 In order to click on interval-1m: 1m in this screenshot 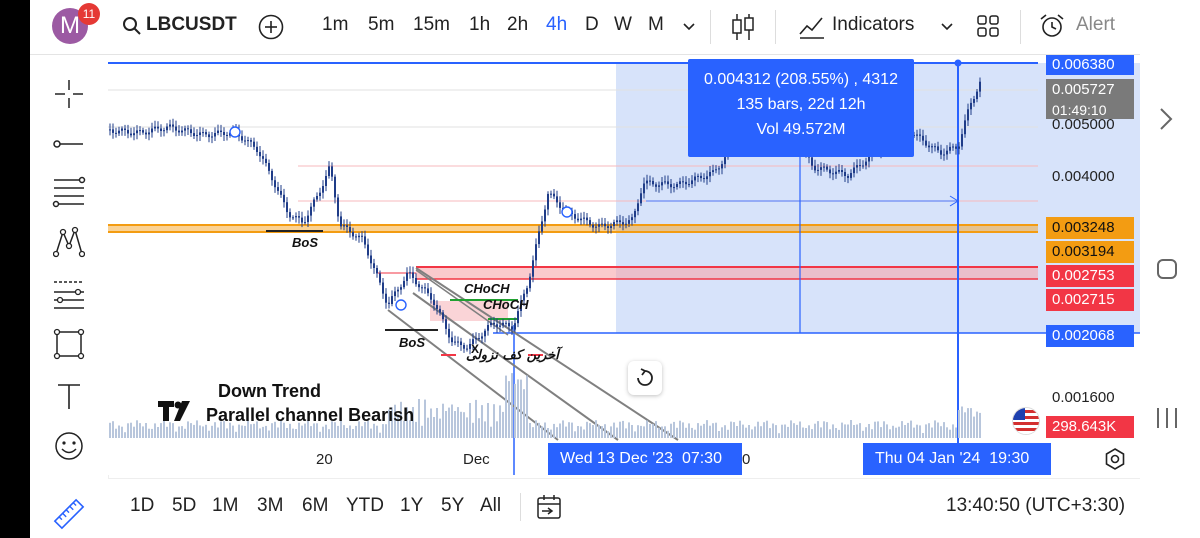, I will do `click(335, 24)`.